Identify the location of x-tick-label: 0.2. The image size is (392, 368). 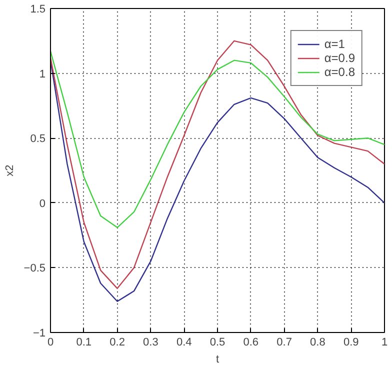
(117, 342).